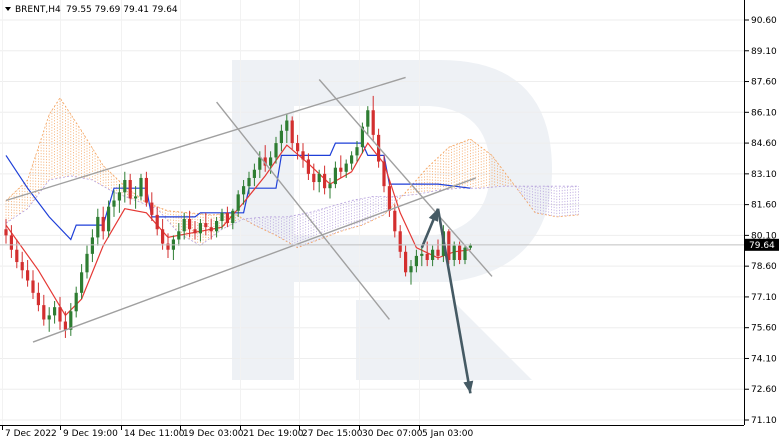 Image resolution: width=782 pixels, height=443 pixels. I want to click on x-tick-label: 9 Dec 19:00, so click(90, 434).